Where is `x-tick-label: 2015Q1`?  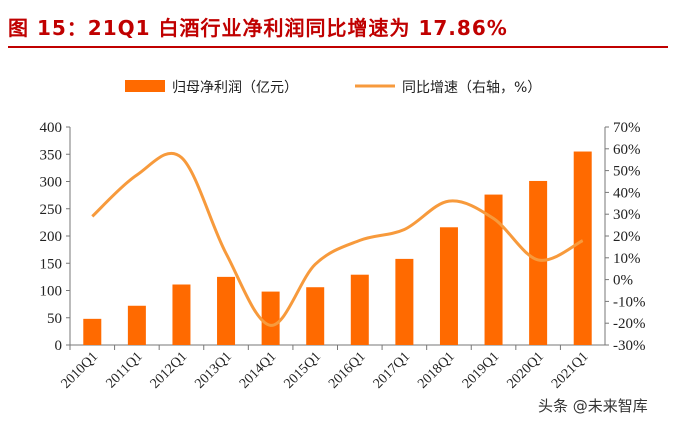
x-tick-label: 2015Q1 is located at coordinates (303, 370).